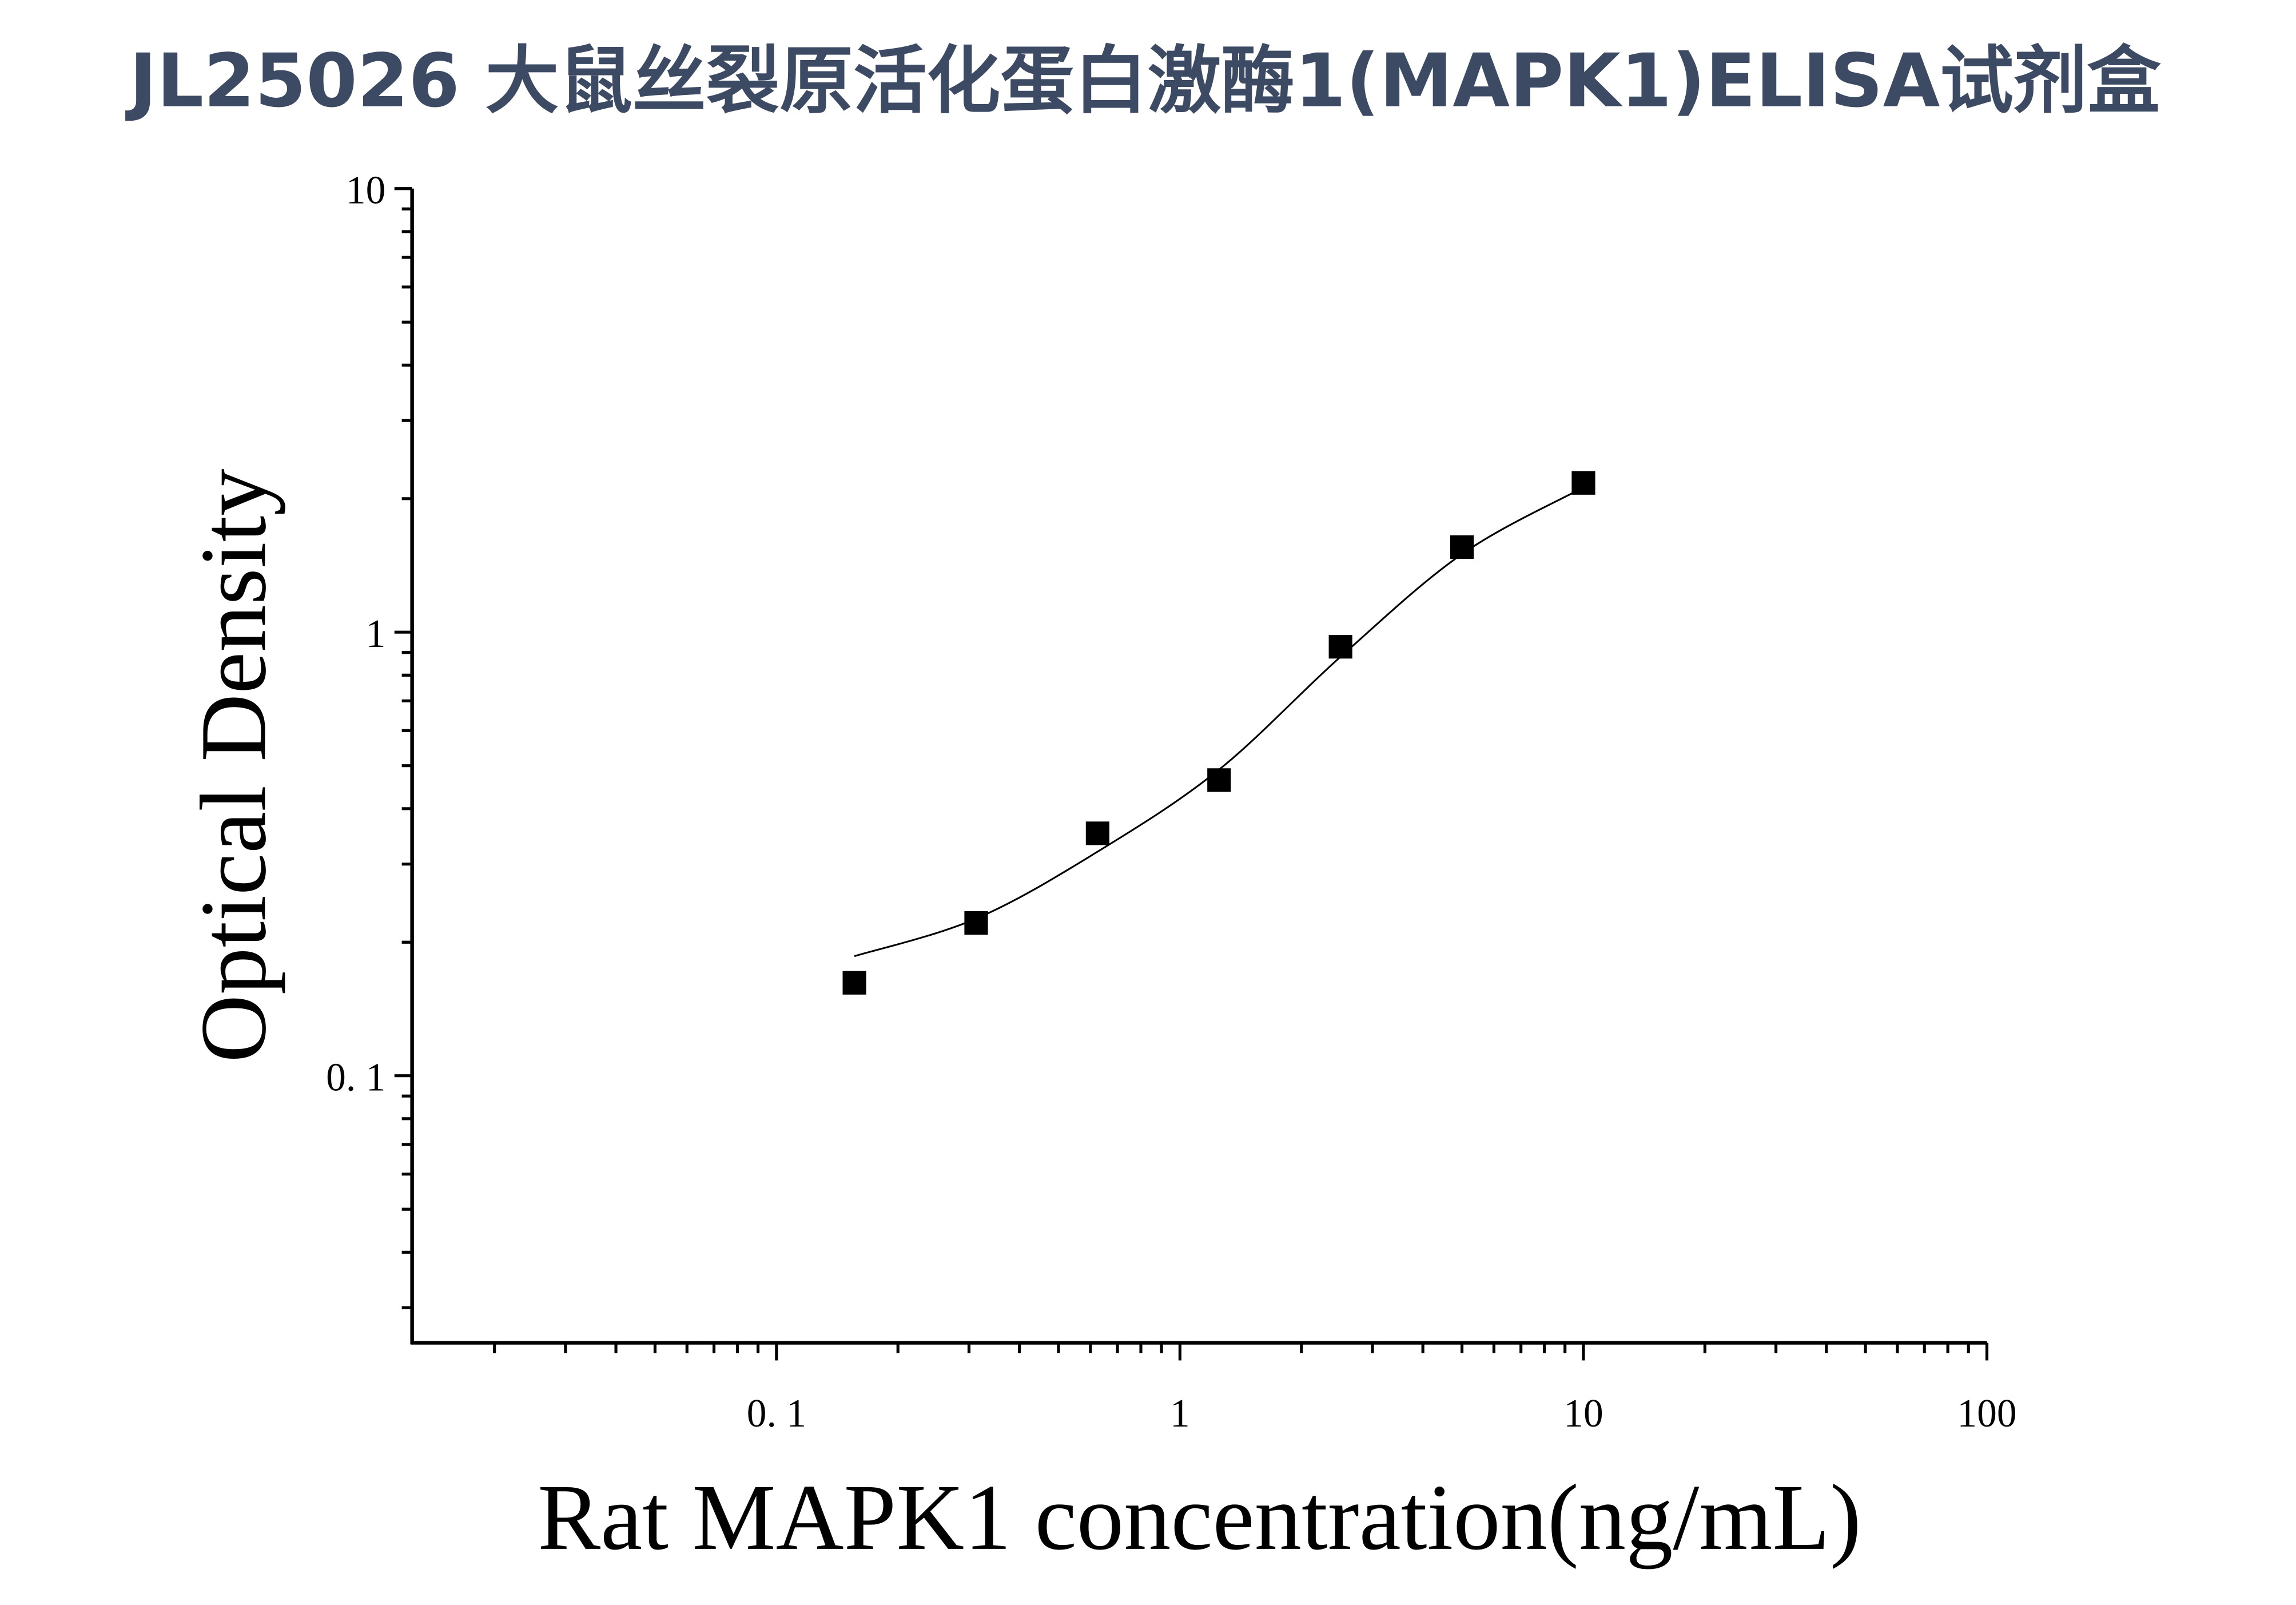 The image size is (2296, 1605). Describe the element at coordinates (1180, 1414) in the screenshot. I see `x-tick-label: 1` at that location.